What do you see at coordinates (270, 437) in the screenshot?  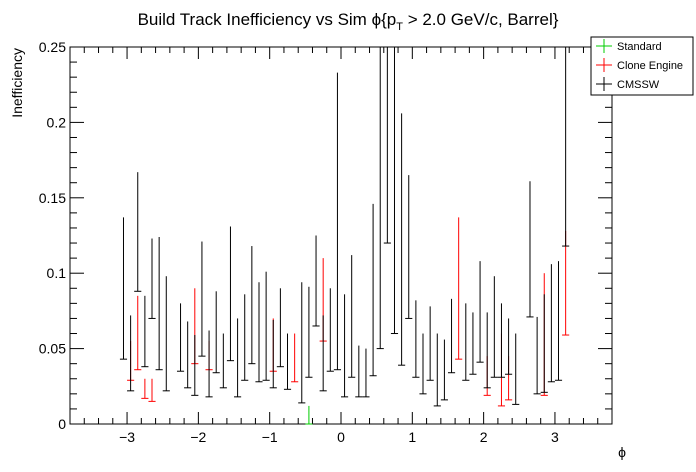 I see `x-tick-label: −1` at bounding box center [270, 437].